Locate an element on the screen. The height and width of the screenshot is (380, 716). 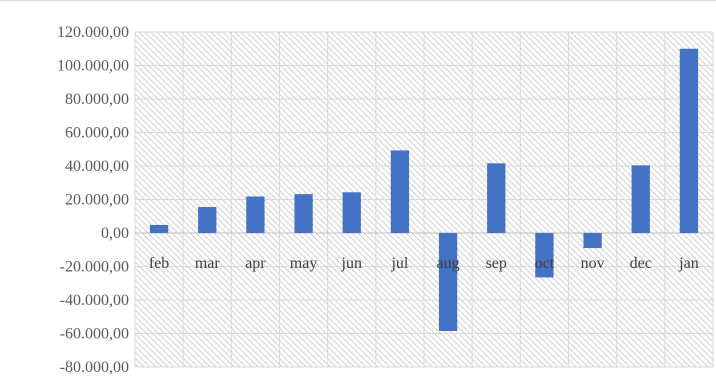
x-tick-label-jan: jan is located at coordinates (688, 263).